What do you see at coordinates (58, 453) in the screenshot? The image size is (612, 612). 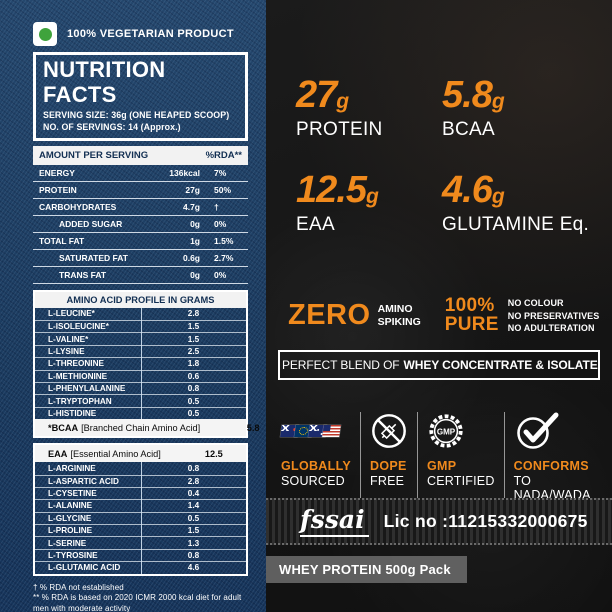 I see `eaa-label: EAA` at bounding box center [58, 453].